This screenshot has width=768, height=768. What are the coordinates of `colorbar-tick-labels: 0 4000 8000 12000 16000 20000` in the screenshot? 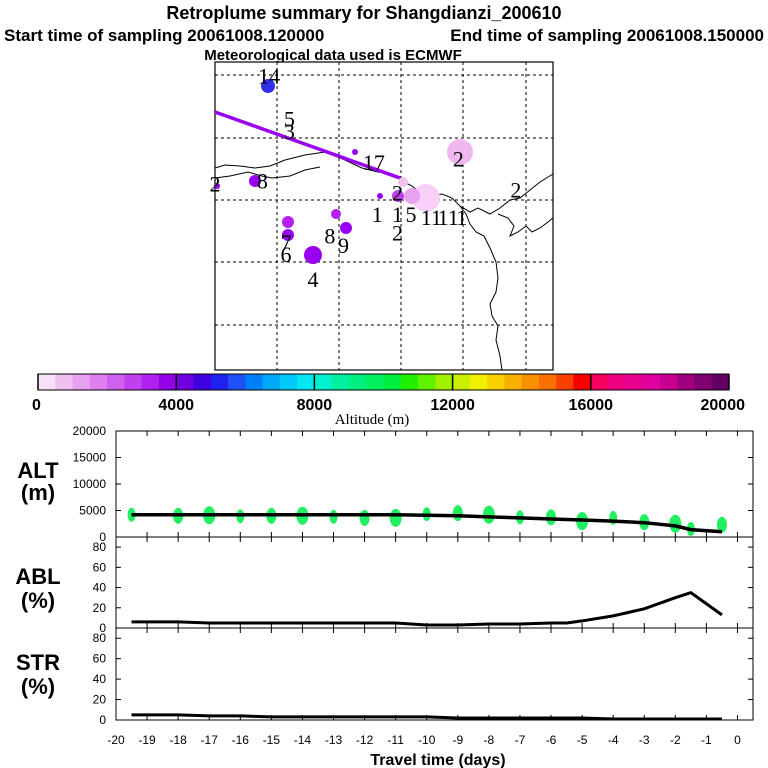 It's located at (388, 405).